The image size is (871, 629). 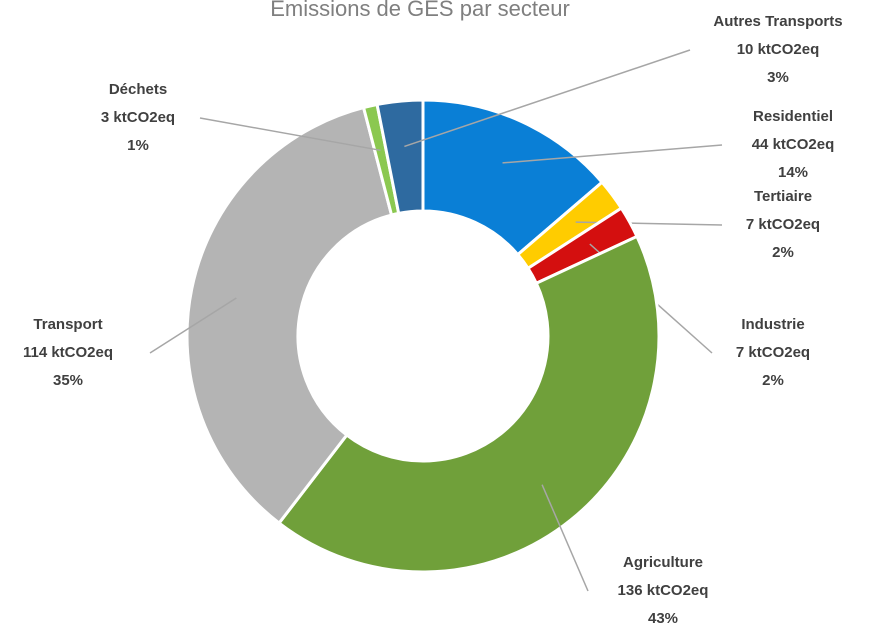 I want to click on category-label: Industrie, so click(x=772, y=324).